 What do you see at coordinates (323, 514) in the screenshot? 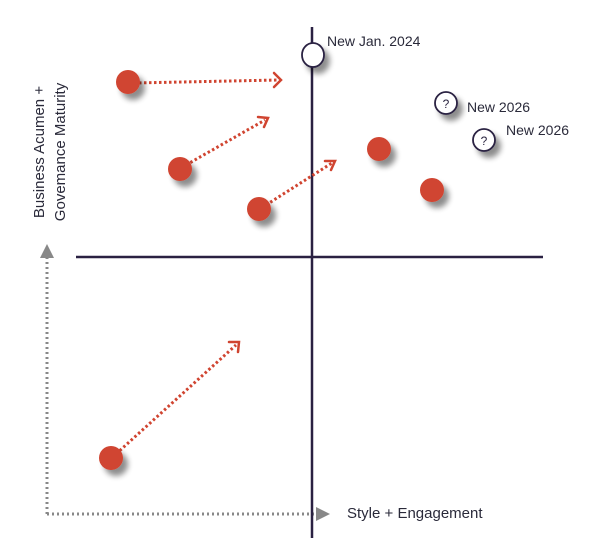
I see `x-guide-arrowhead-icon` at bounding box center [323, 514].